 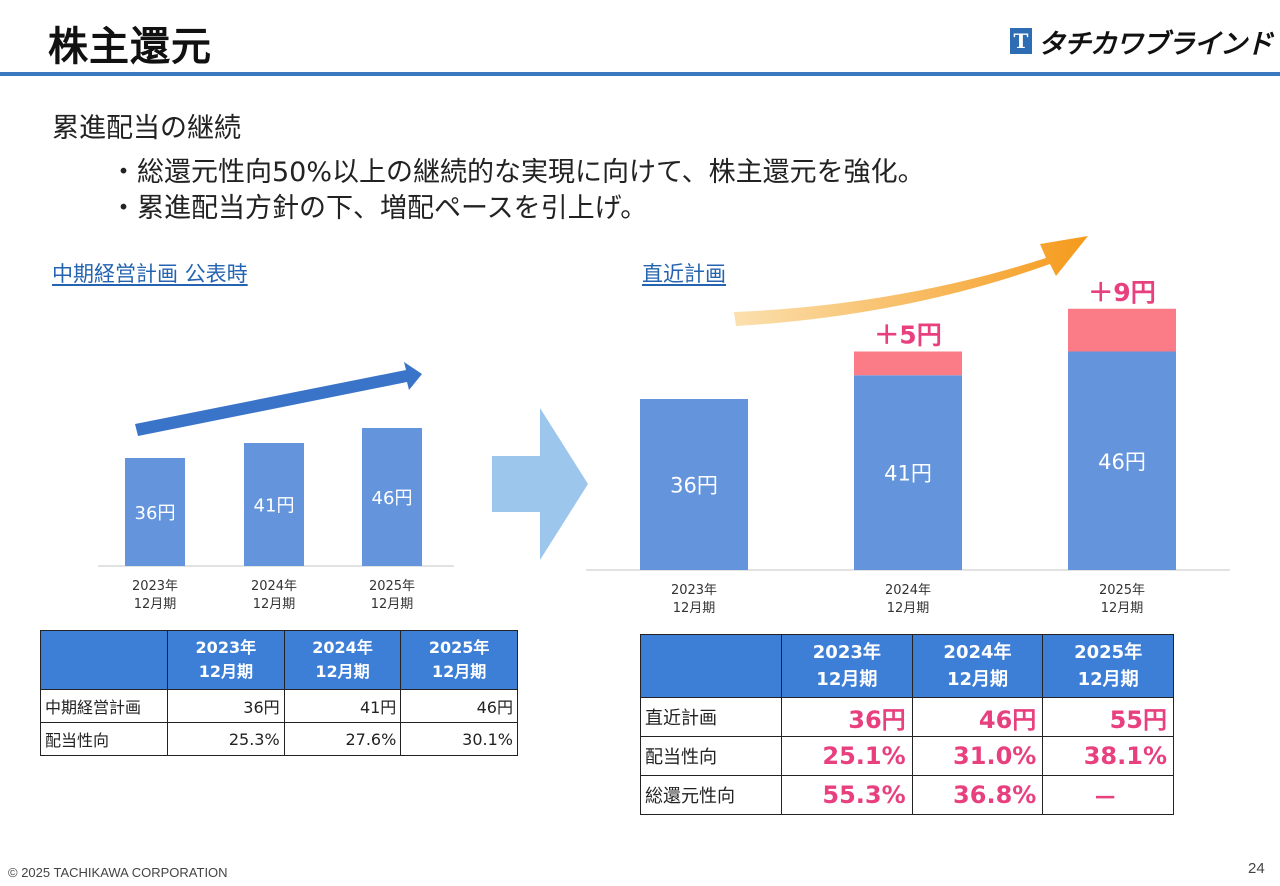 What do you see at coordinates (1108, 756) in the screenshot?
I see `table-cell: 38.1%` at bounding box center [1108, 756].